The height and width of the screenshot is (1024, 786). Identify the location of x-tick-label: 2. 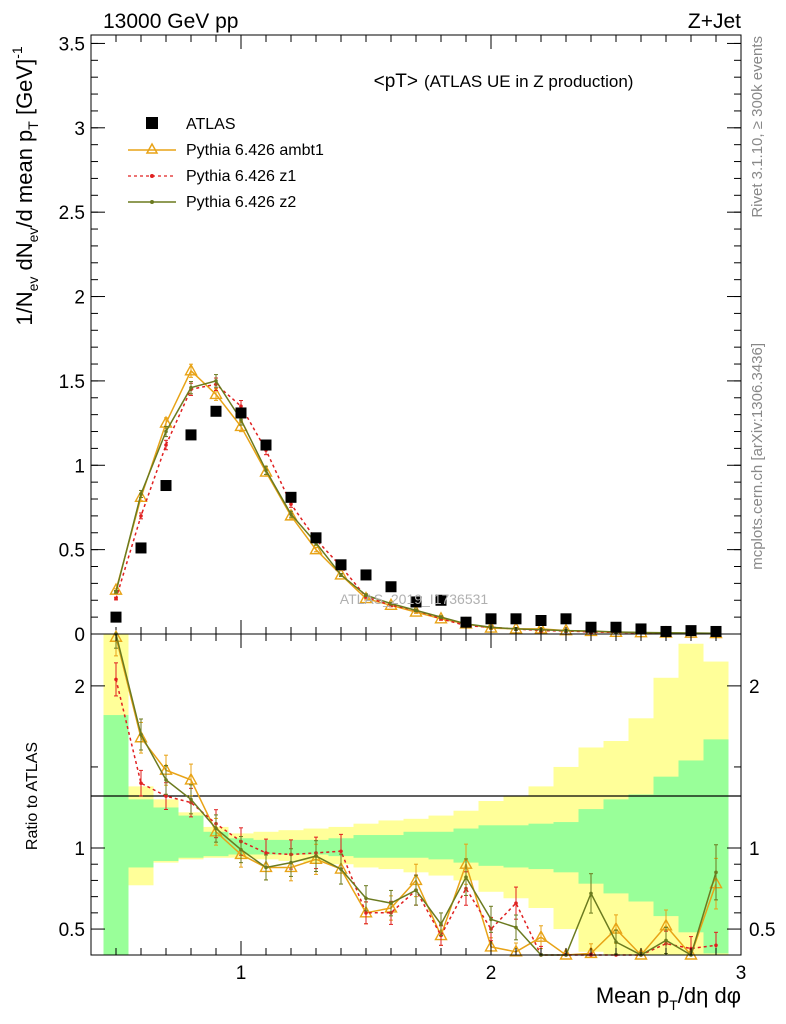
(491, 973).